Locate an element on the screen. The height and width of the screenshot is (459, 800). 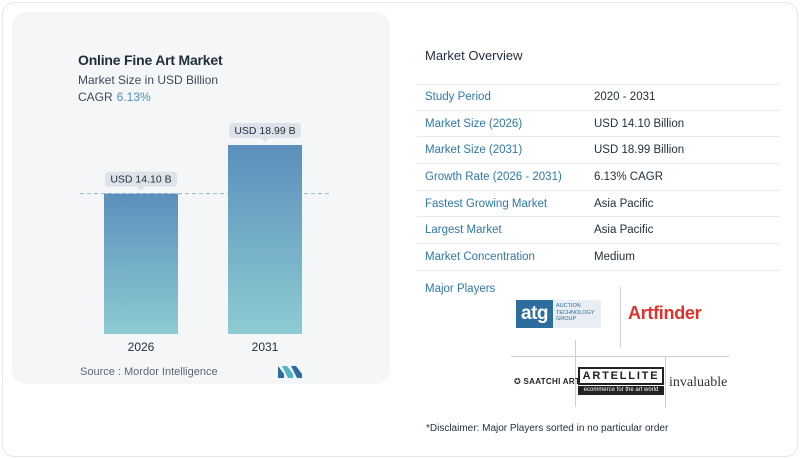
category-label: 2031 is located at coordinates (265, 347).